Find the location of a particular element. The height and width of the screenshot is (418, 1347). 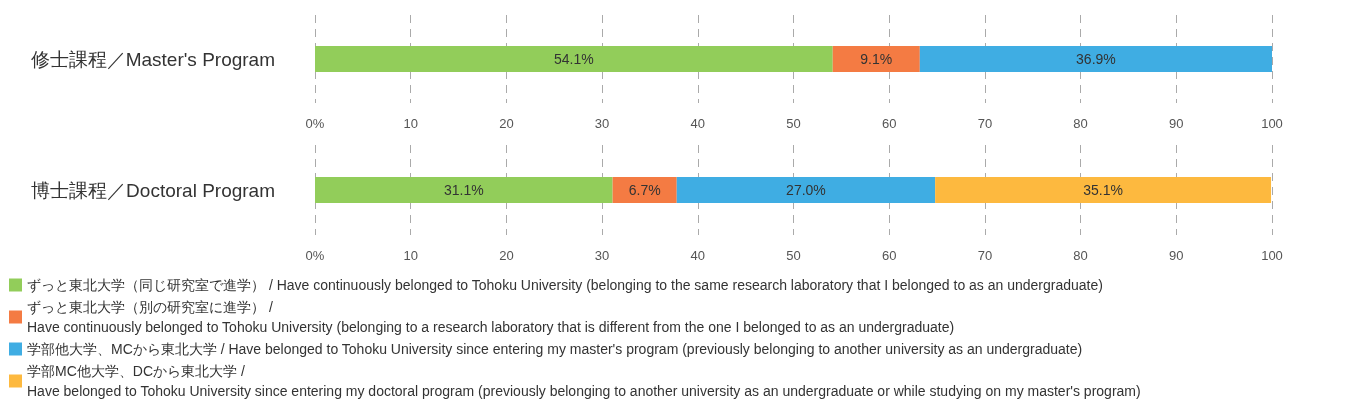

data-label: 6.7% is located at coordinates (644, 190).